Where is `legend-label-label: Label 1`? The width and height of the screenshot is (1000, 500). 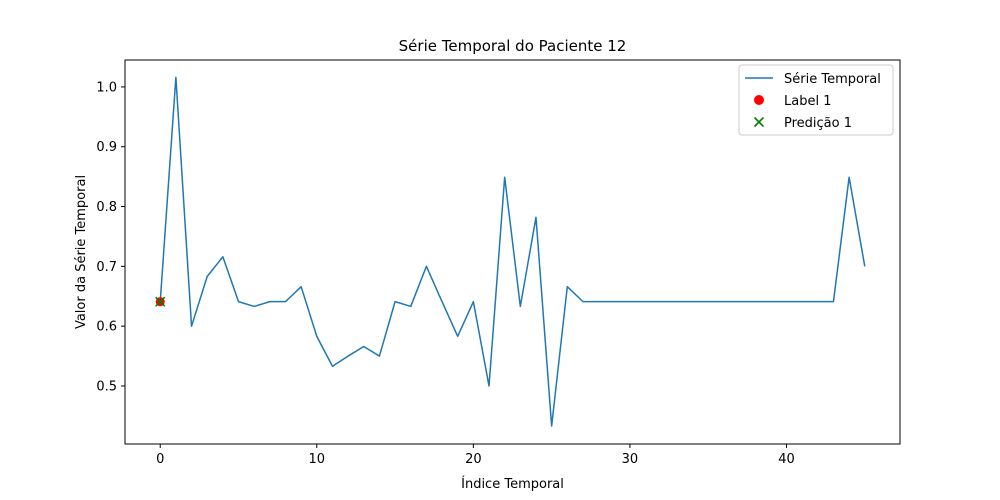 legend-label-label: Label 1 is located at coordinates (807, 101).